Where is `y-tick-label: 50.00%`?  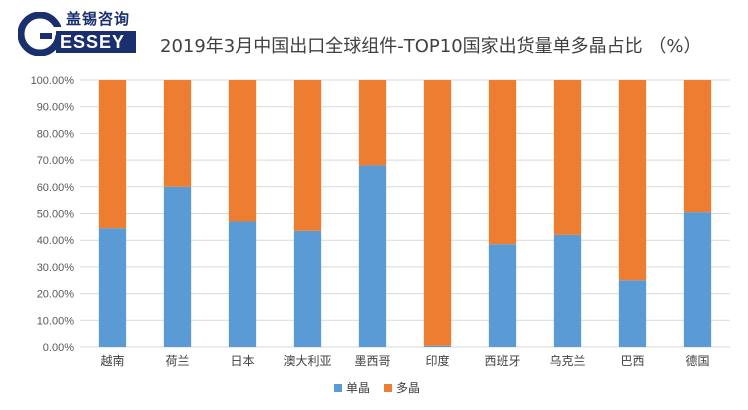 y-tick-label: 50.00% is located at coordinates (56, 215).